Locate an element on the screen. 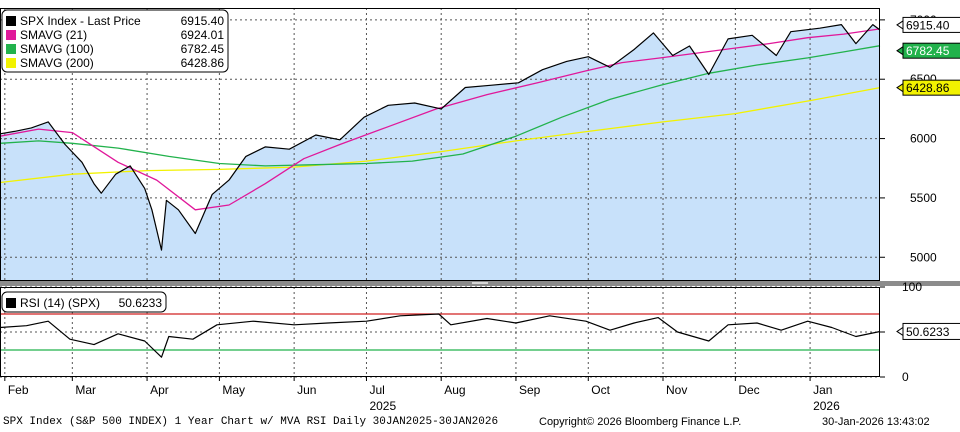 Image resolution: width=960 pixels, height=432 pixels. footer-copyright: Copyright© 2026 Bloomberg Finance L.P. is located at coordinates (640, 422).